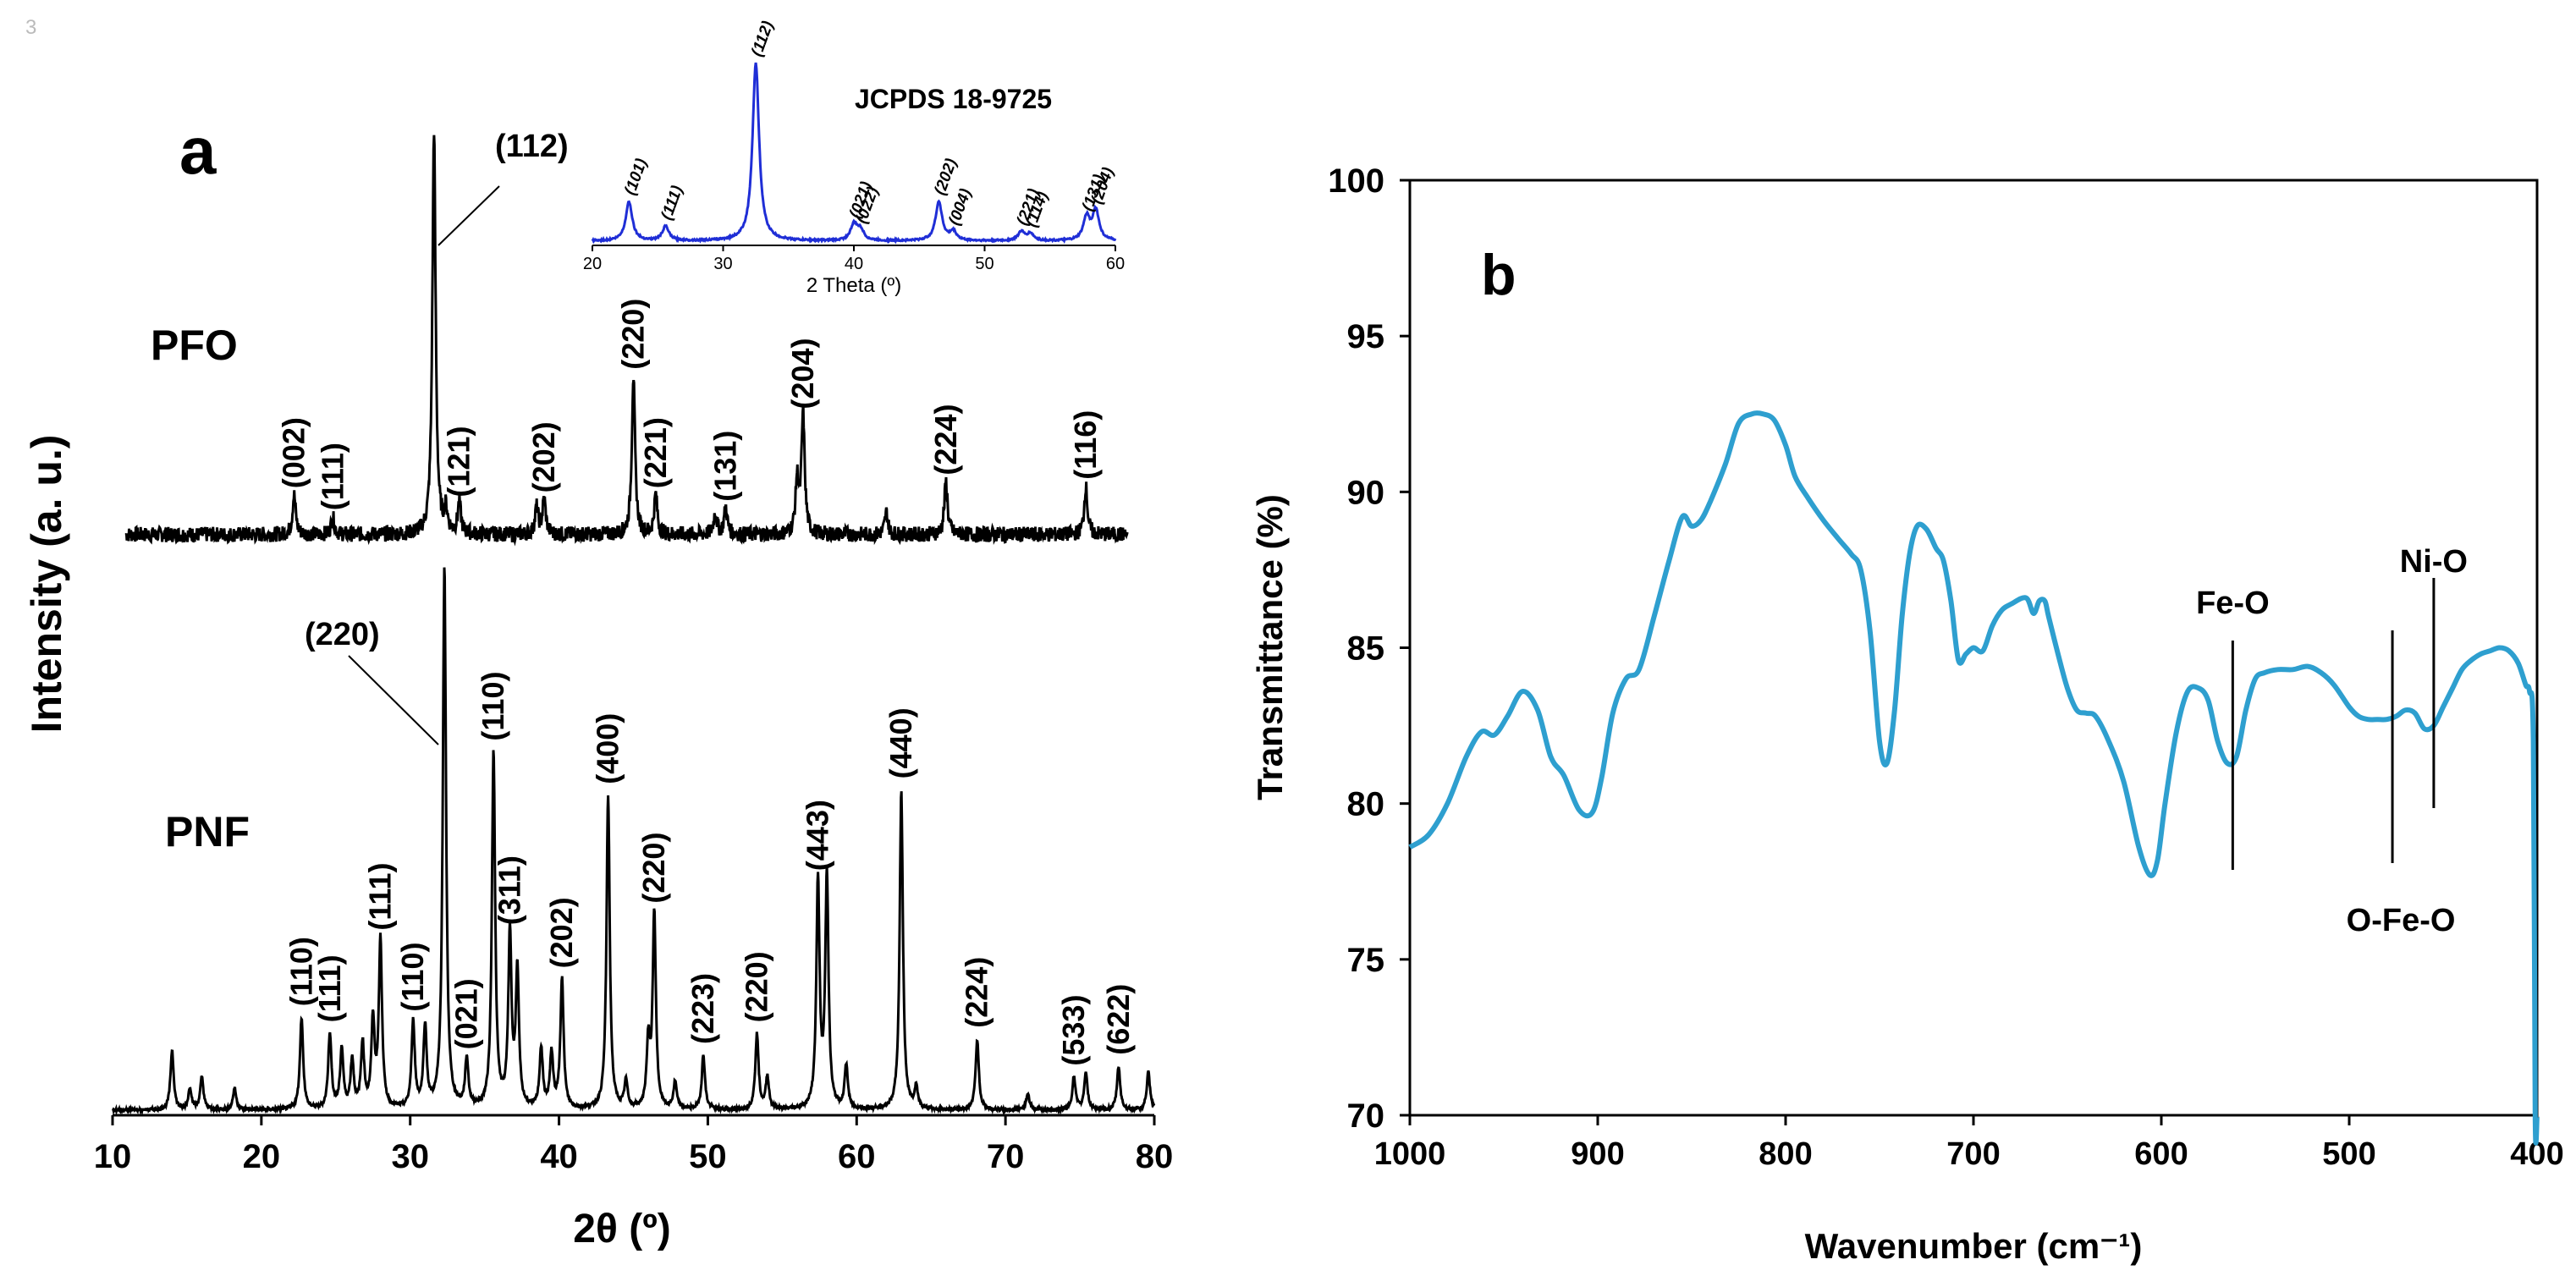 Image resolution: width=2576 pixels, height=1287 pixels. I want to click on panel-b-x-tick-label-1000: 1000, so click(1410, 1154).